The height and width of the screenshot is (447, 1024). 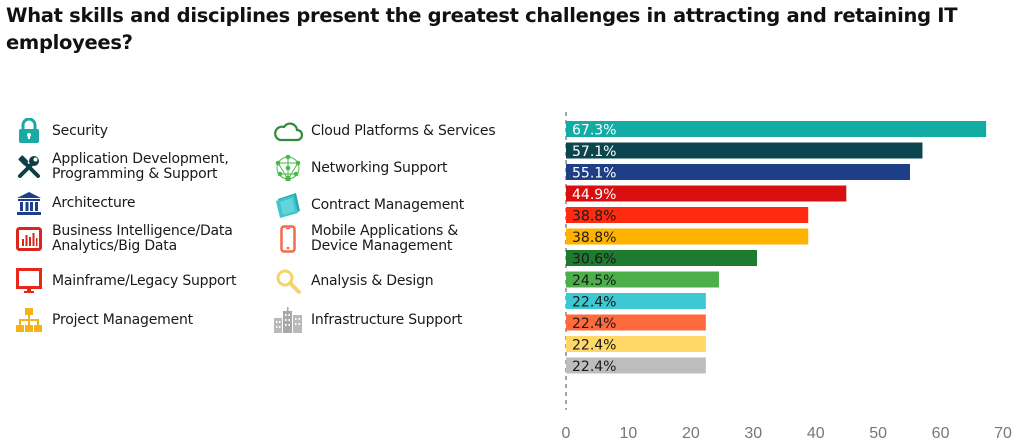 I want to click on legend-item-analysis-design: Analysis & Design, so click(x=353, y=281).